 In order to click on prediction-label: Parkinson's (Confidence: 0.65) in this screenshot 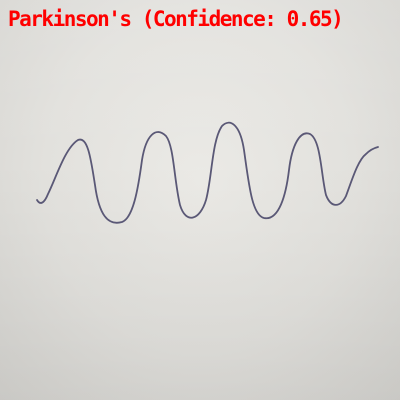, I will do `click(176, 19)`.